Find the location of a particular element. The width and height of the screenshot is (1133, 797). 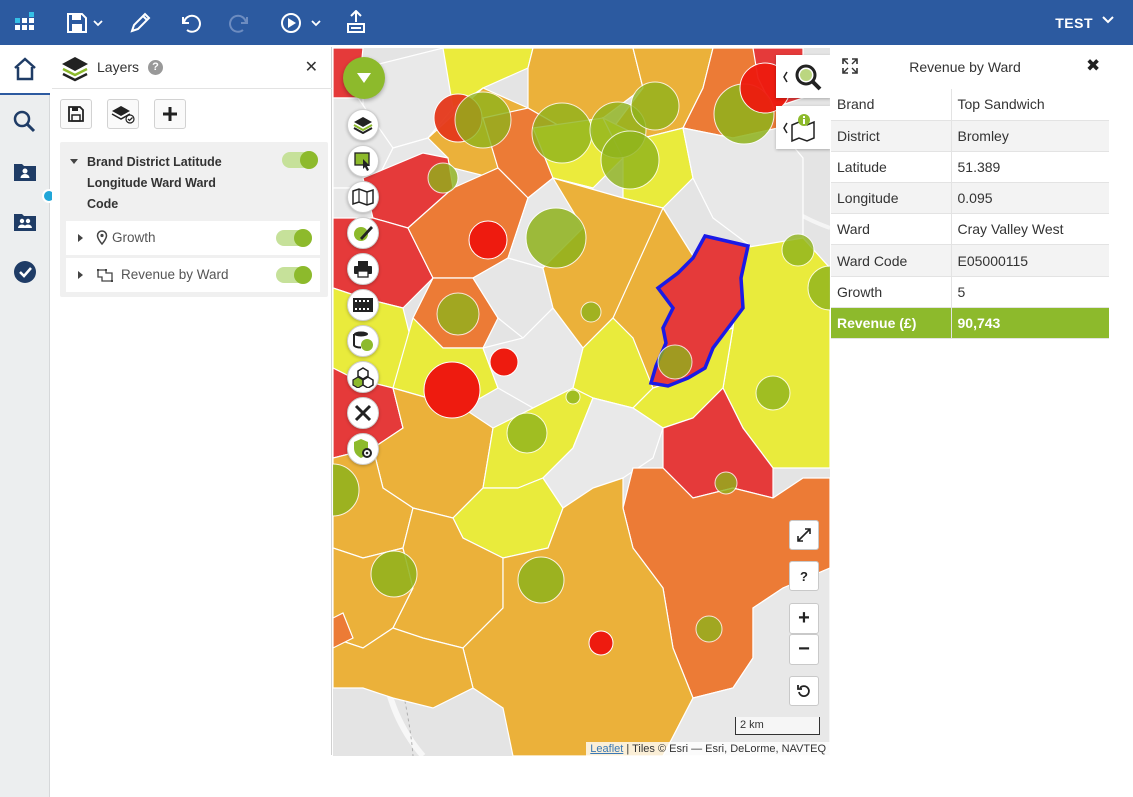

reset-icon is located at coordinates (803, 691).